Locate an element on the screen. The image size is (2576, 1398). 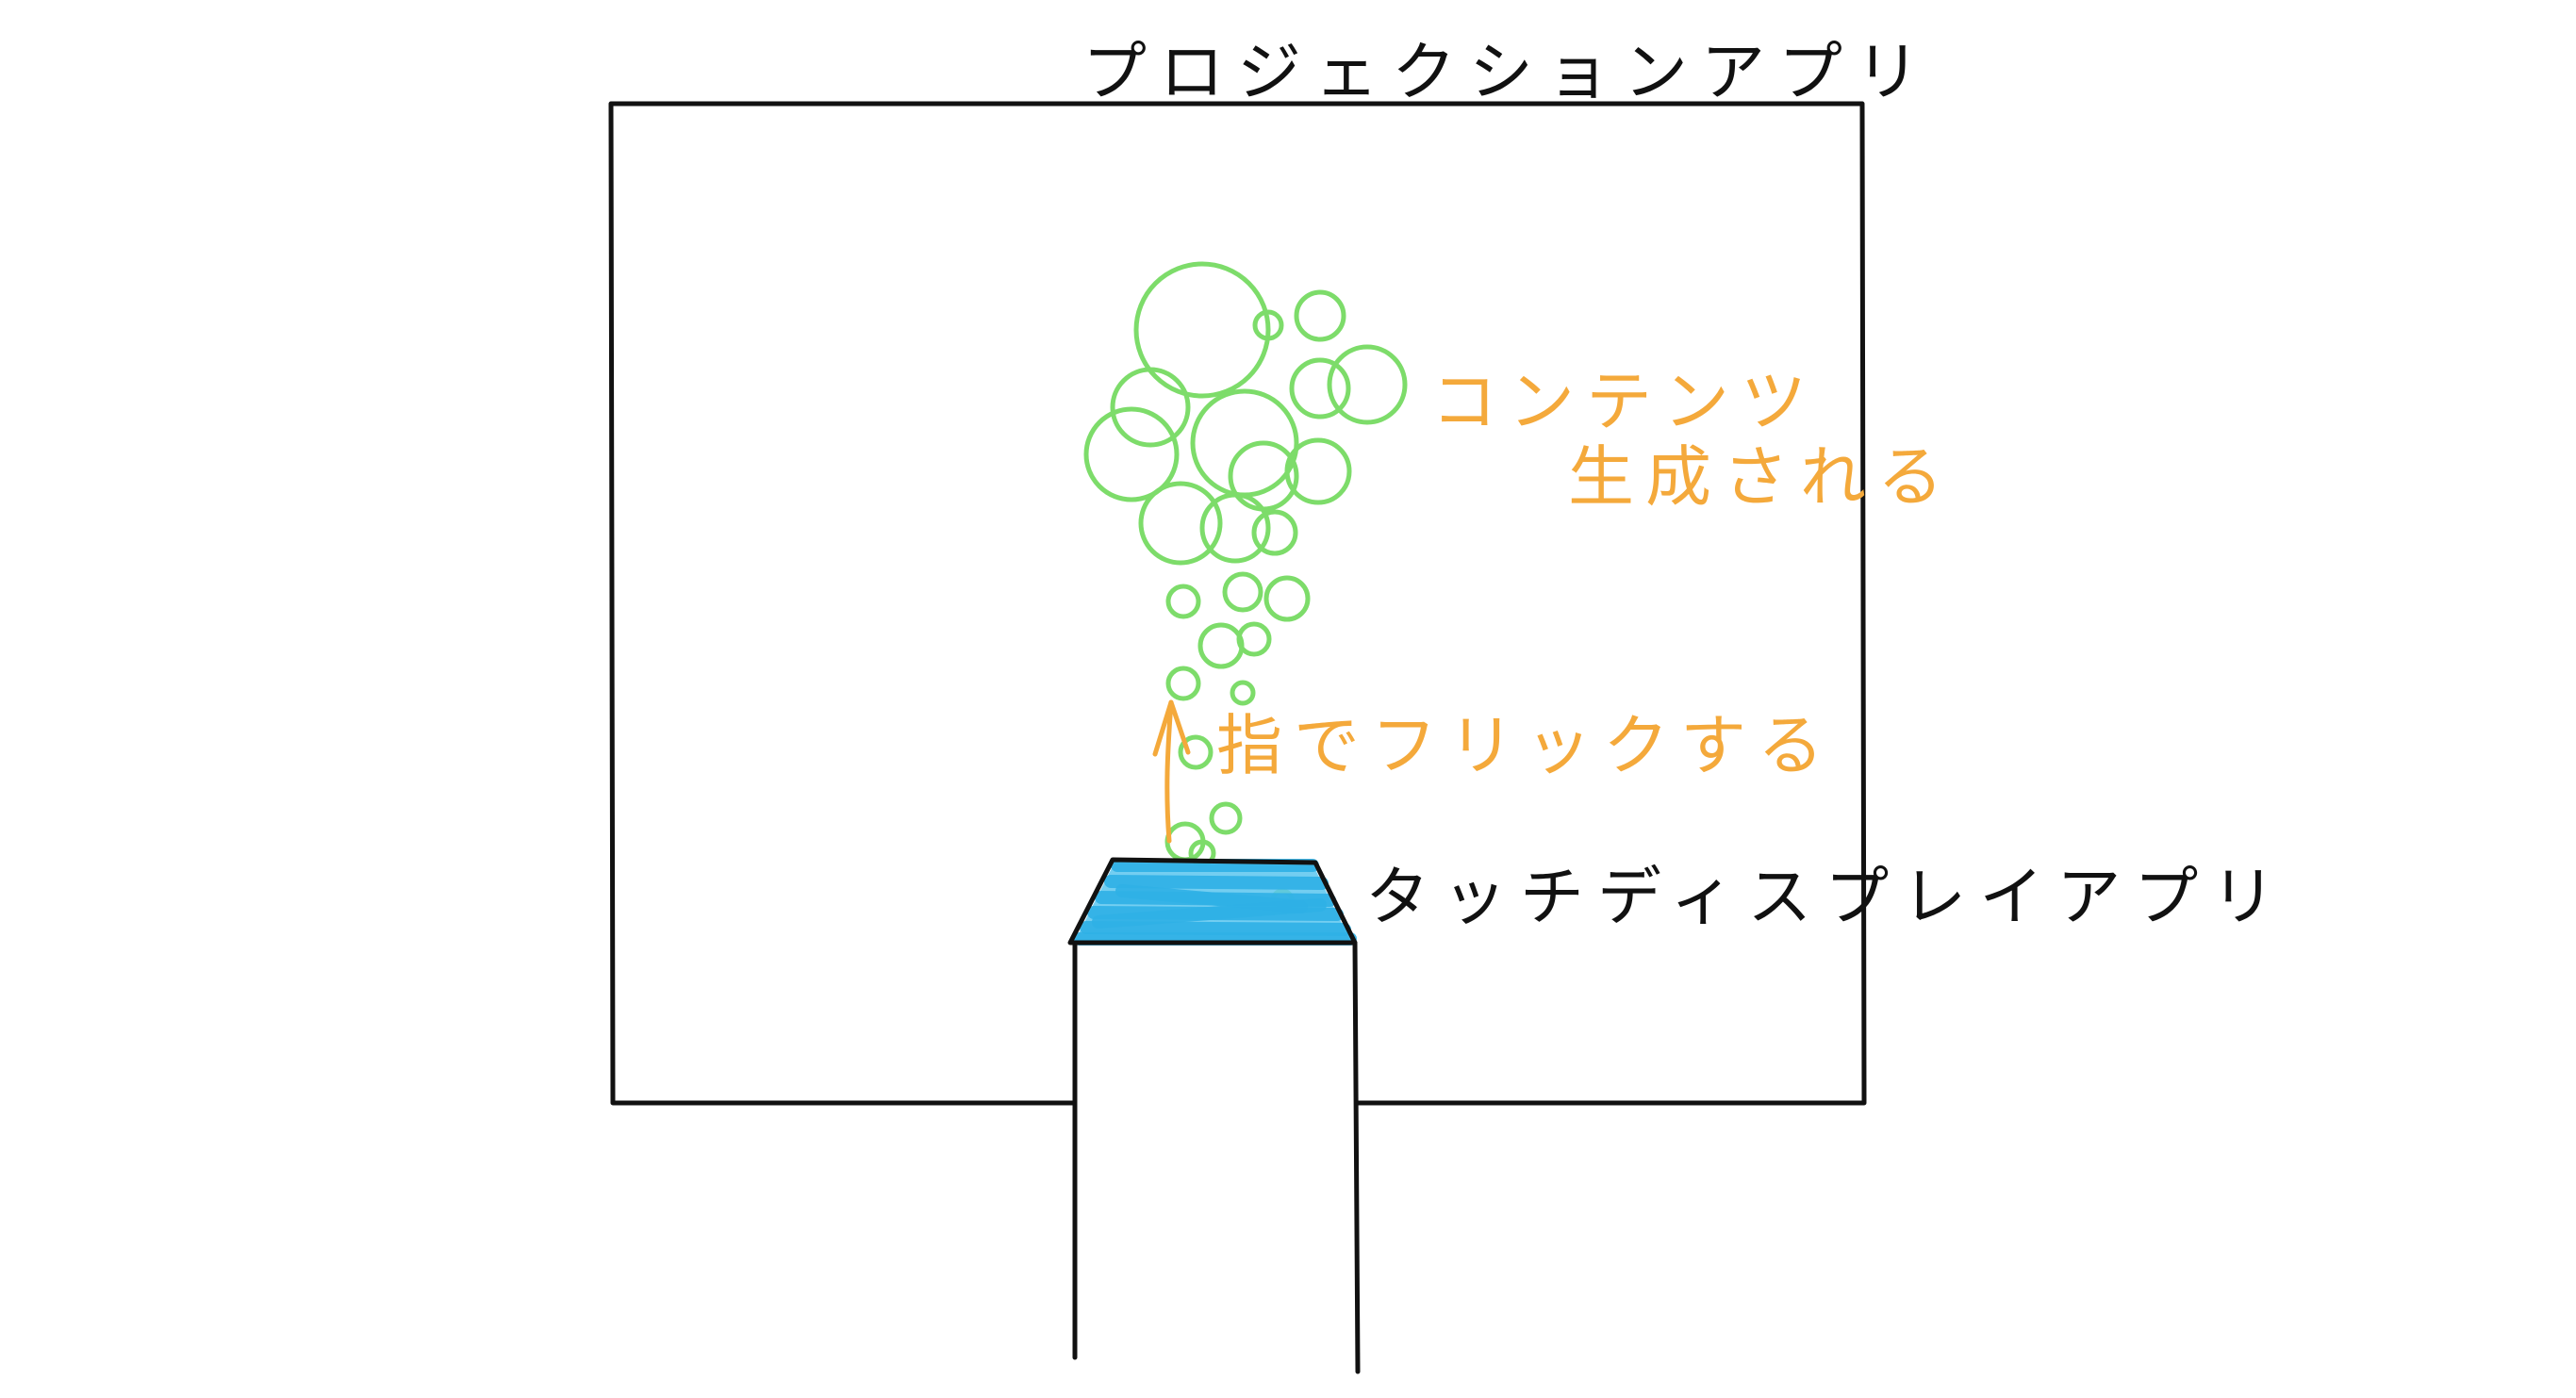
flick-arrow-head is located at coordinates (1171, 728).